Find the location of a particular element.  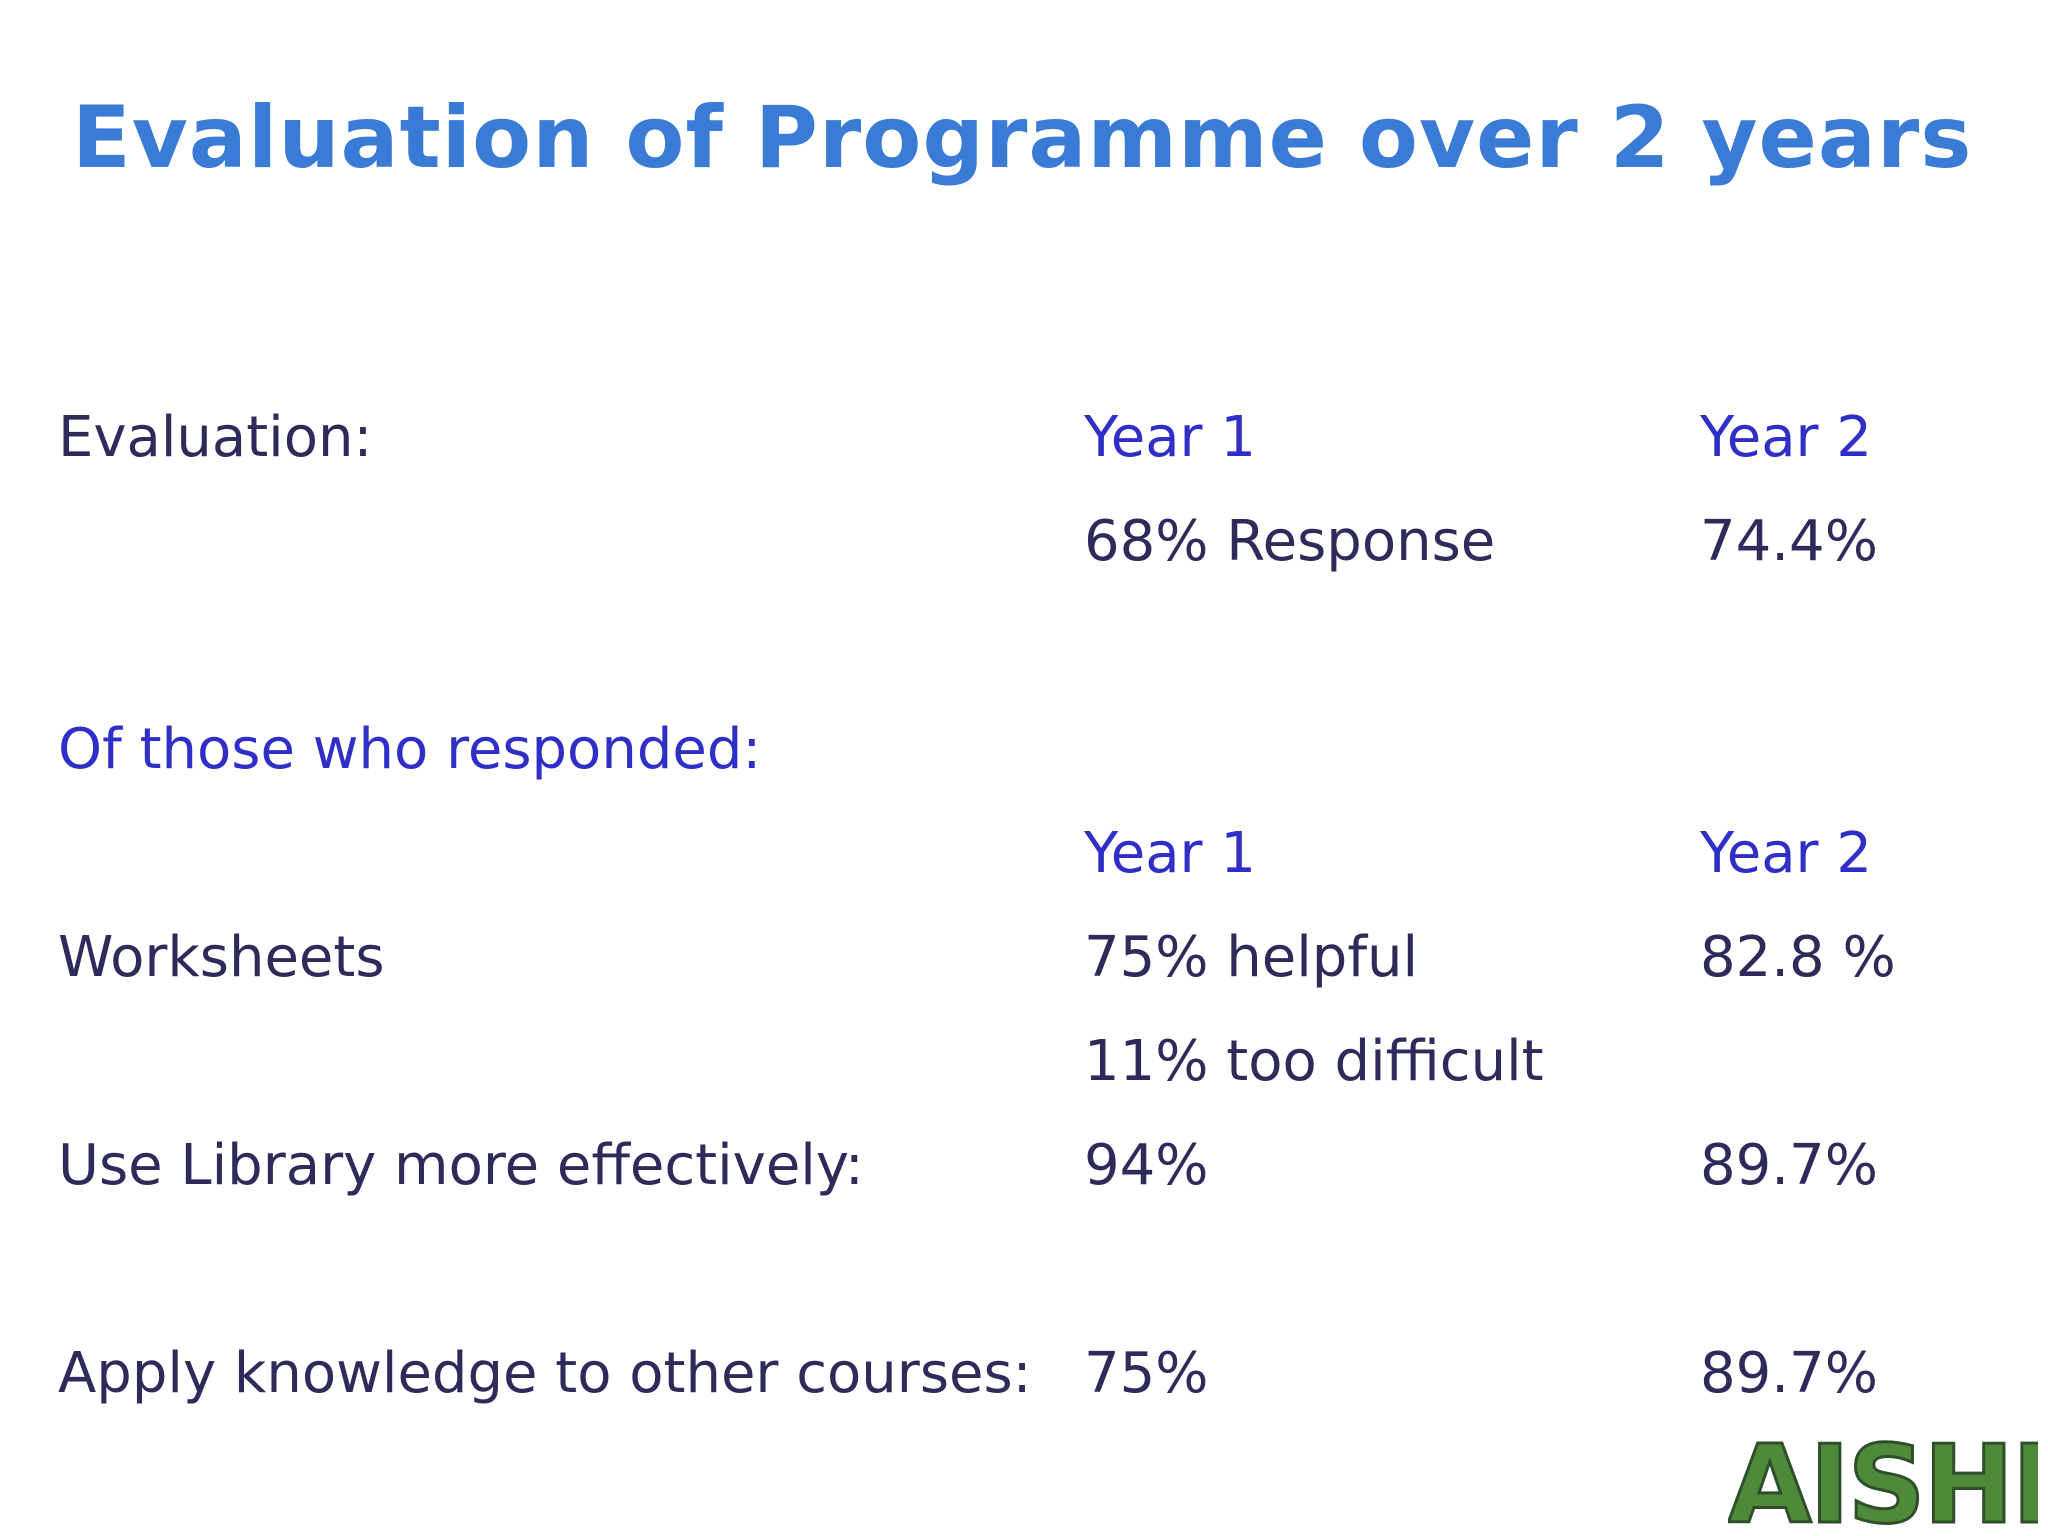

evaluation-label: Evaluation: is located at coordinates (215, 437).